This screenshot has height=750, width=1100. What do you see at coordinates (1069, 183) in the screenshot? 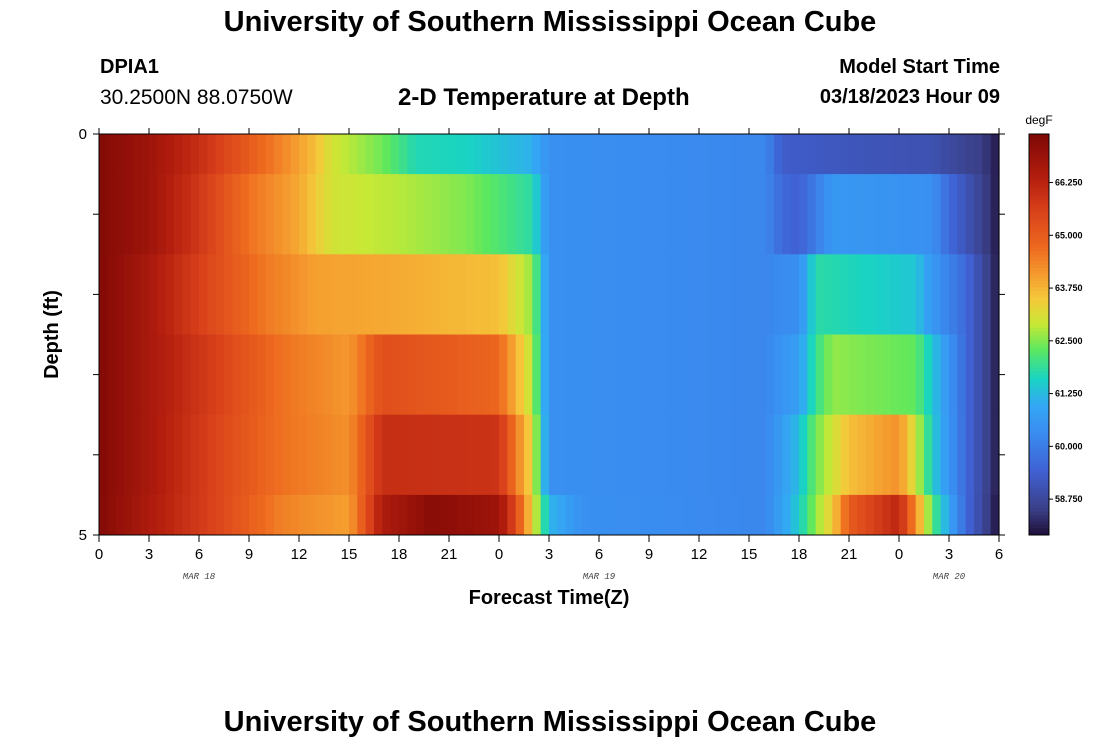
I see `colorbar-tick-label: 66.250` at bounding box center [1069, 183].